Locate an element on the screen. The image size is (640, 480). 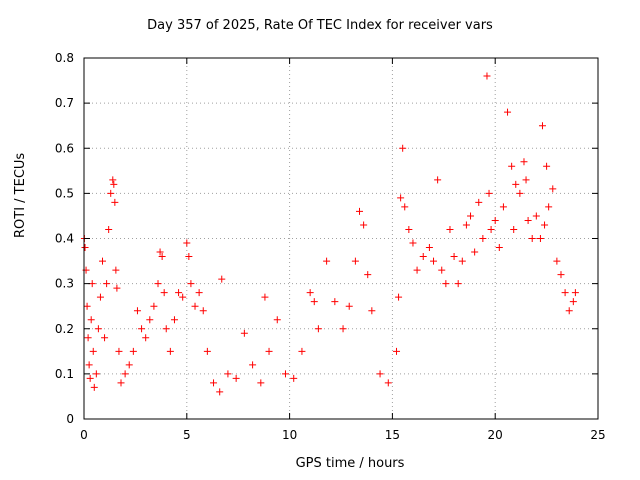
x-axis-label: GPS time / hours is located at coordinates (350, 463).